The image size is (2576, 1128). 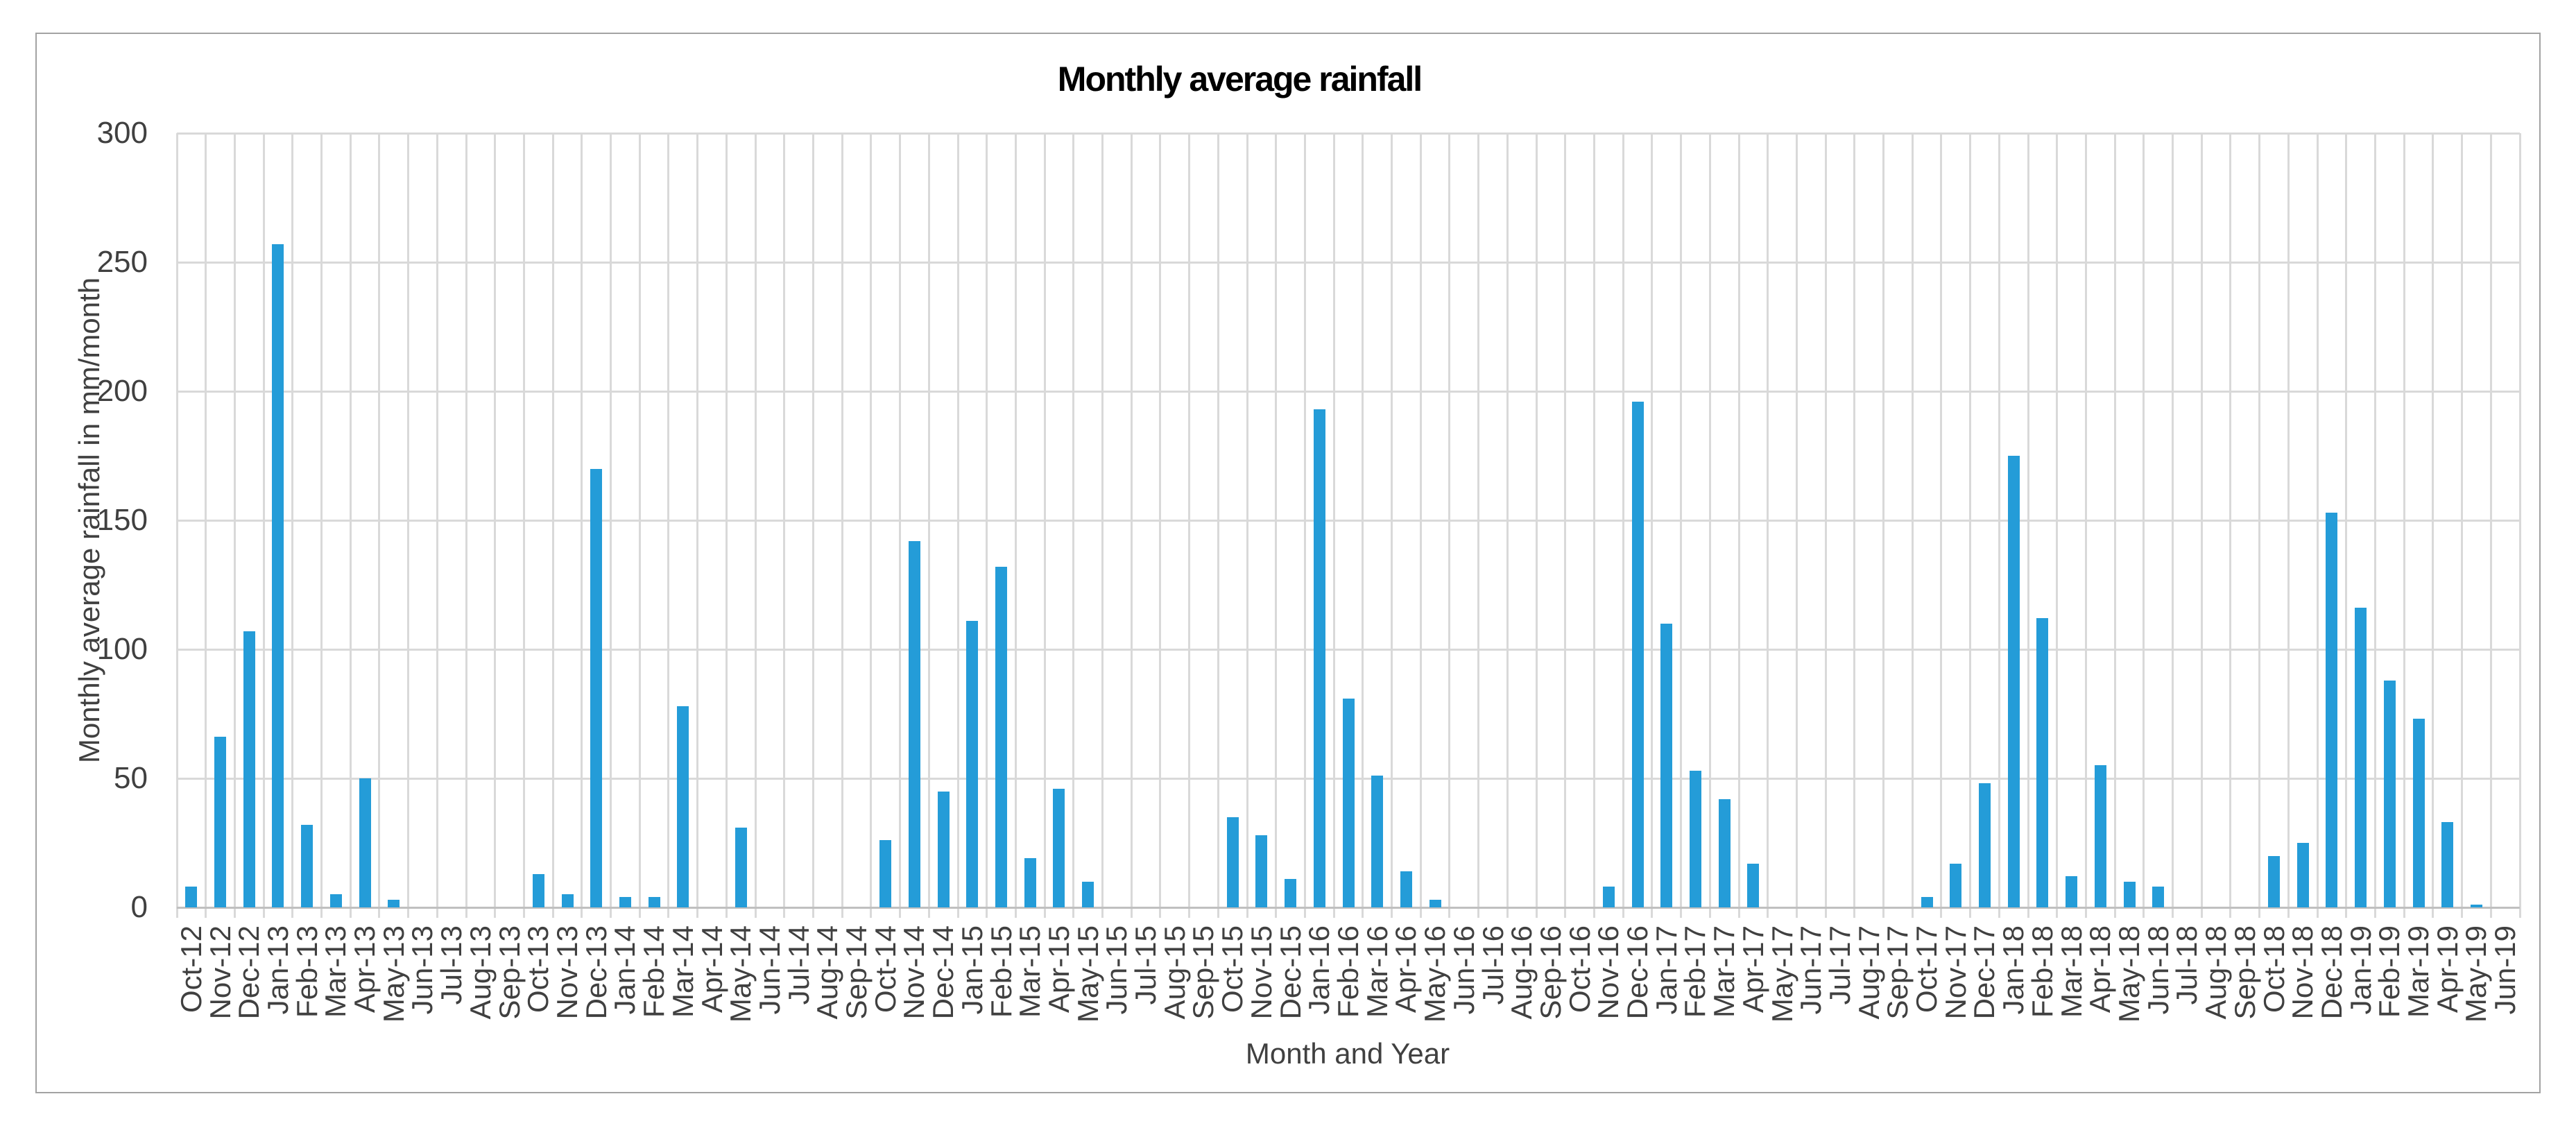 What do you see at coordinates (885, 969) in the screenshot?
I see `x-tick-label: Oct-14` at bounding box center [885, 969].